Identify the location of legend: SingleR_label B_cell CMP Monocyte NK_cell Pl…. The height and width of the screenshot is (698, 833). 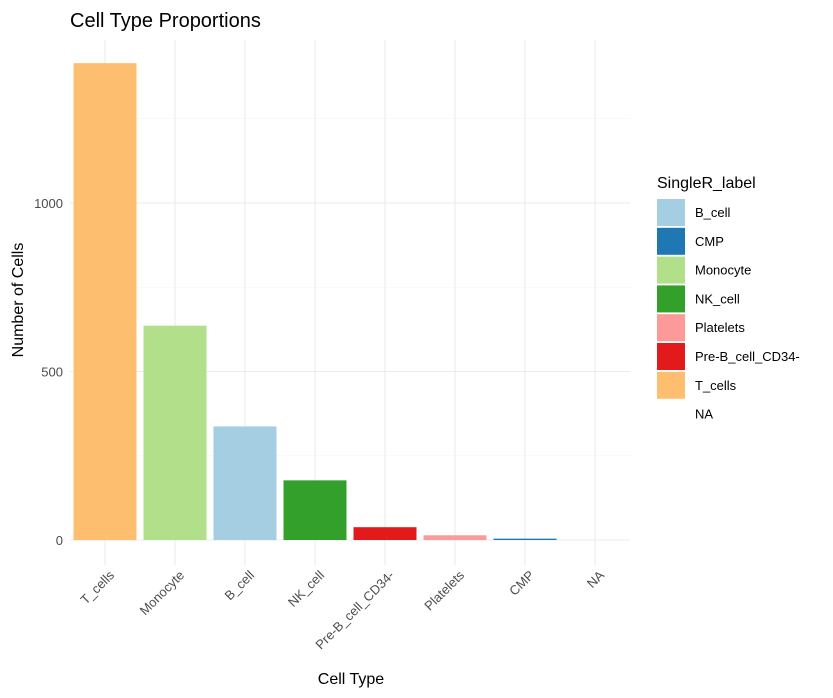
(728, 301).